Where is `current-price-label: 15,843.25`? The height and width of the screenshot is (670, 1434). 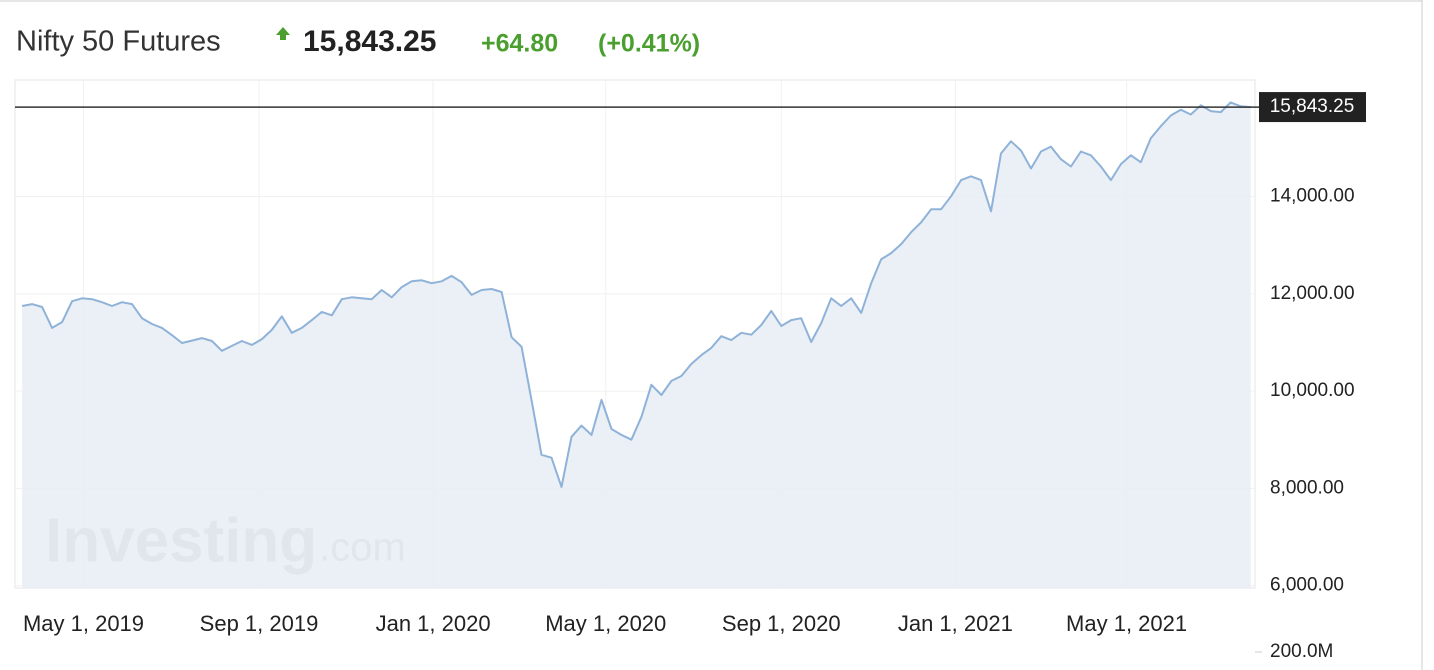 current-price-label: 15,843.25 is located at coordinates (1312, 106).